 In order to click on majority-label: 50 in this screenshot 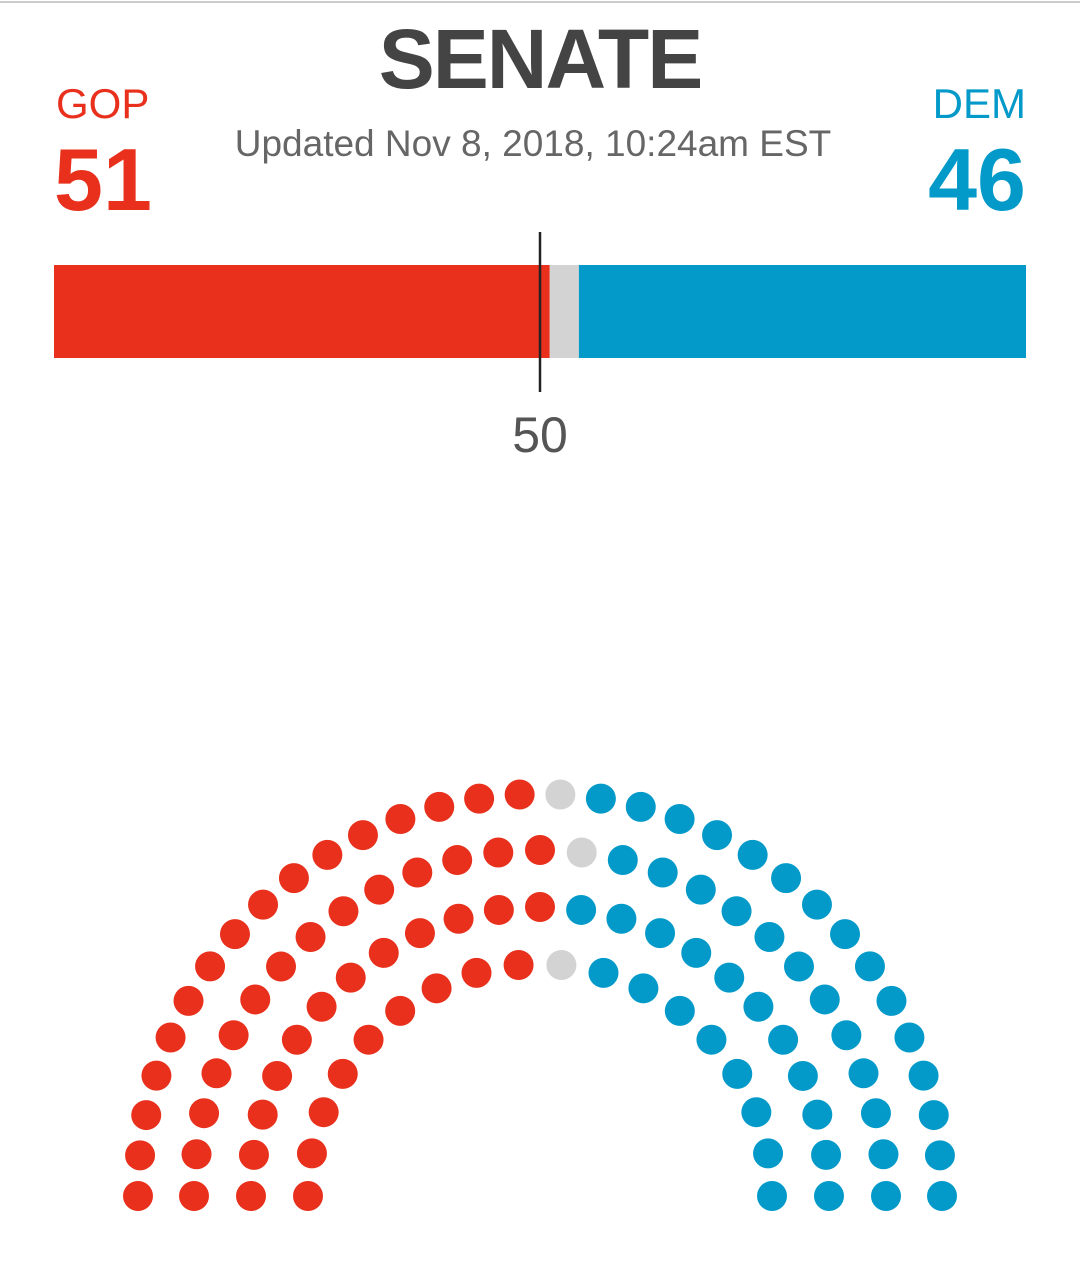, I will do `click(540, 435)`.